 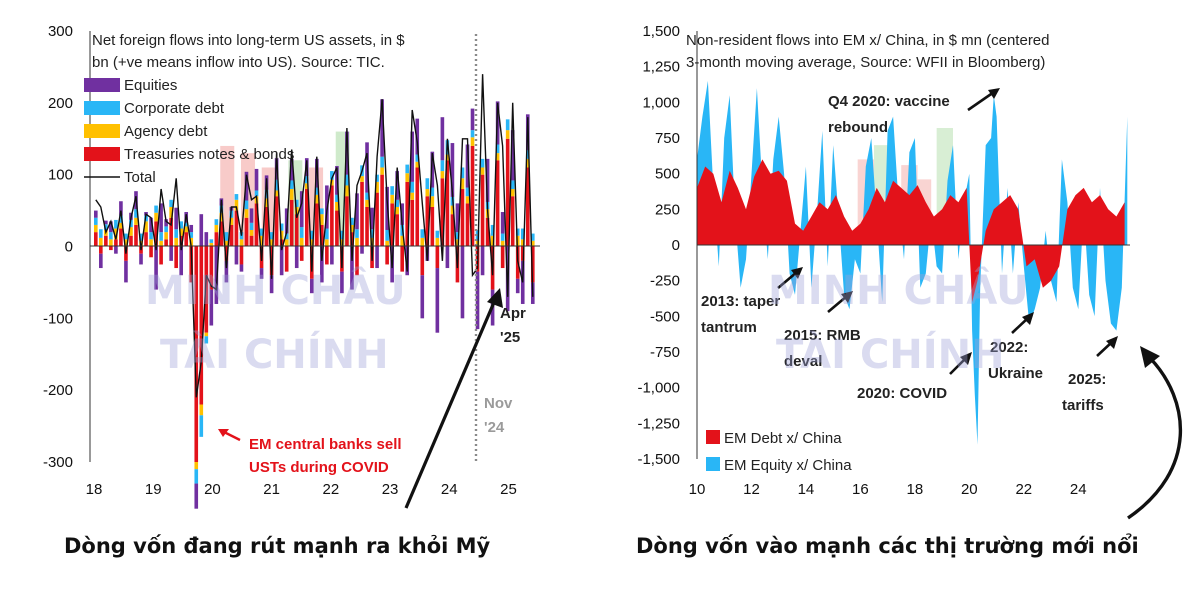 I want to click on tariffs-arrow-head, so click(x=1112, y=342).